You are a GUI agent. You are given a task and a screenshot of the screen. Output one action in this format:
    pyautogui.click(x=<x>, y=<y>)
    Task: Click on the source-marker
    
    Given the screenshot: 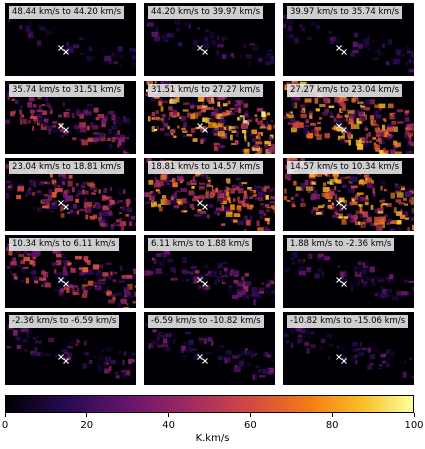 What is the action you would take?
    pyautogui.click(x=200, y=126)
    